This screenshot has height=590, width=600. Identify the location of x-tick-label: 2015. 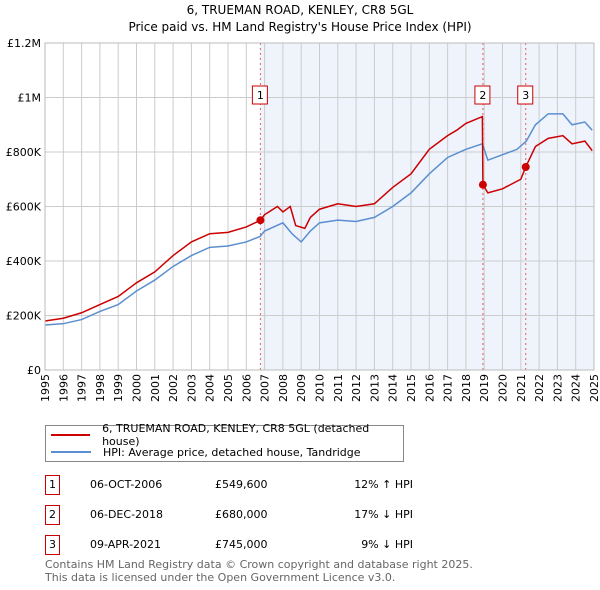
(411, 388).